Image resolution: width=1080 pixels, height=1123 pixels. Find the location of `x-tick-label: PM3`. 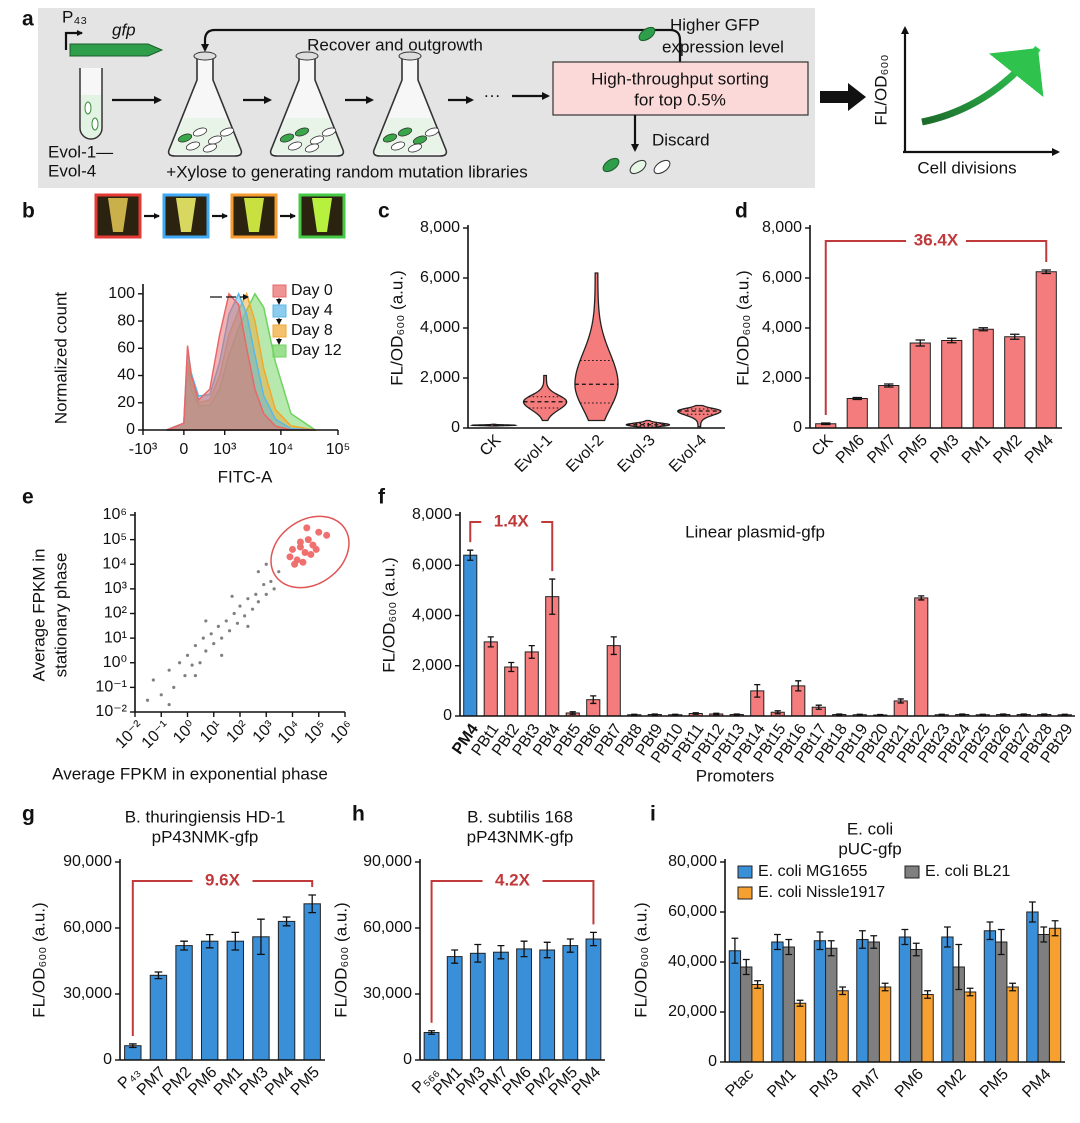

x-tick-label: PM3 is located at coordinates (944, 449).